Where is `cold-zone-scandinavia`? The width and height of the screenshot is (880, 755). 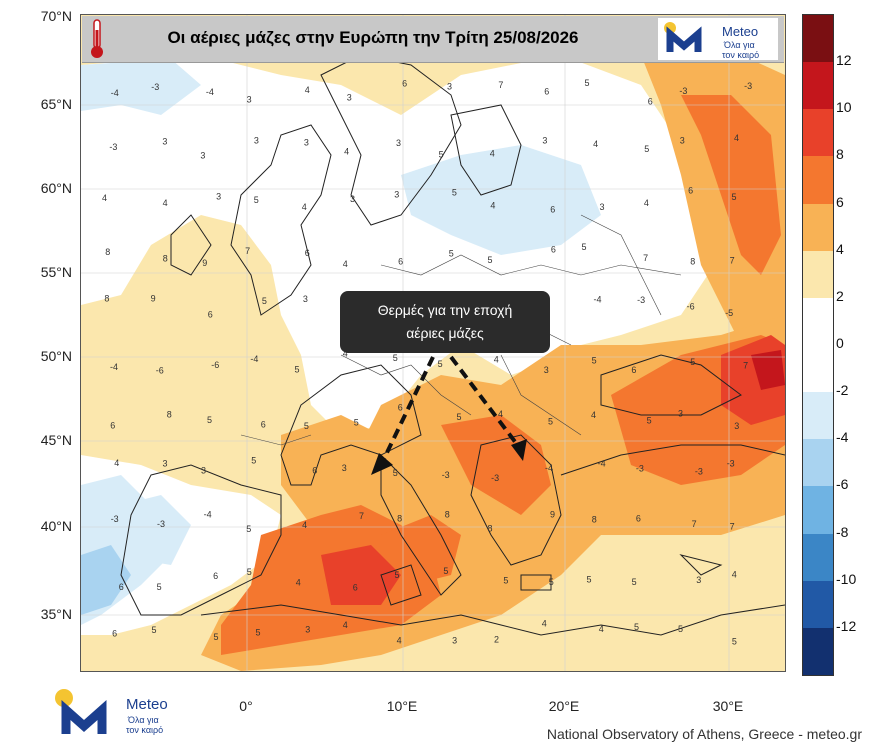 cold-zone-scandinavia is located at coordinates (501, 200).